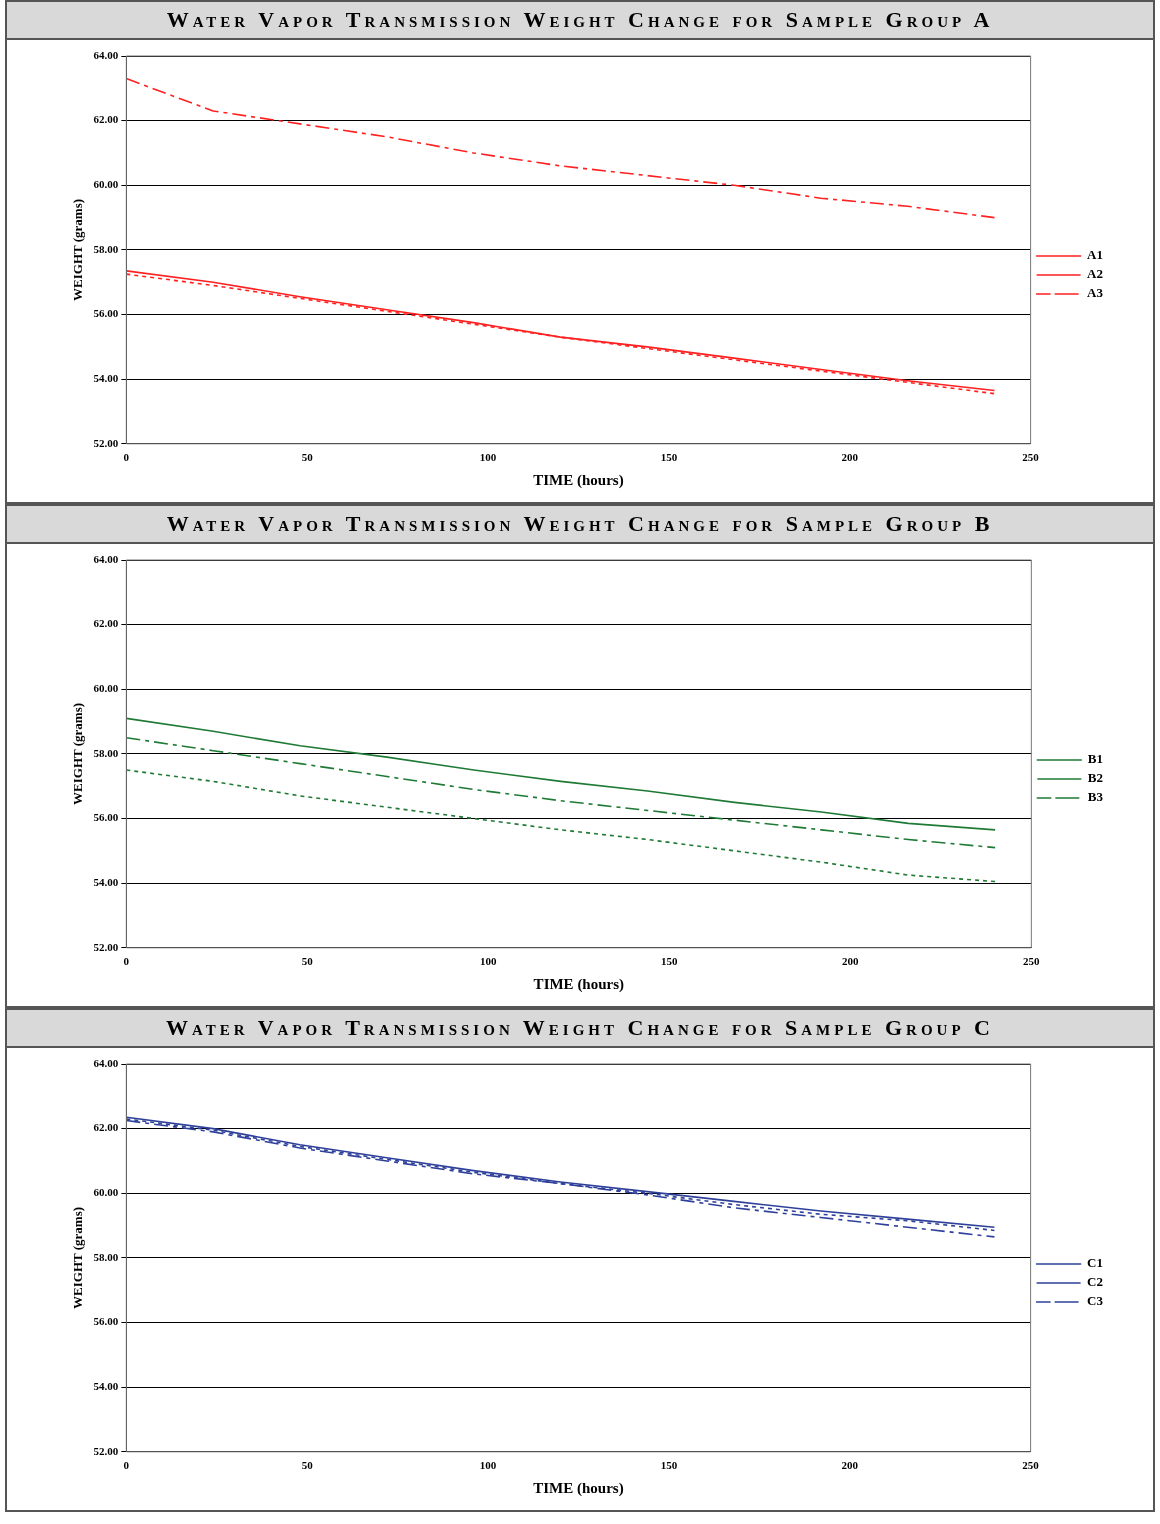 This screenshot has height=1524, width=1160. I want to click on legend-label: B1, so click(1095, 759).